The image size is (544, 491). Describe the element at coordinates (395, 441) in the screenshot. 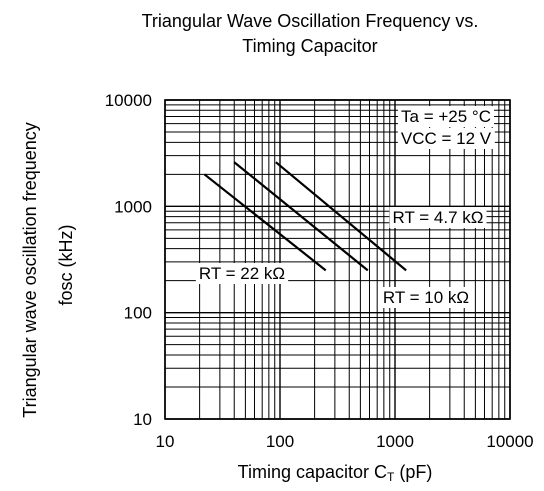

I see `x-tick-label: 1000` at that location.